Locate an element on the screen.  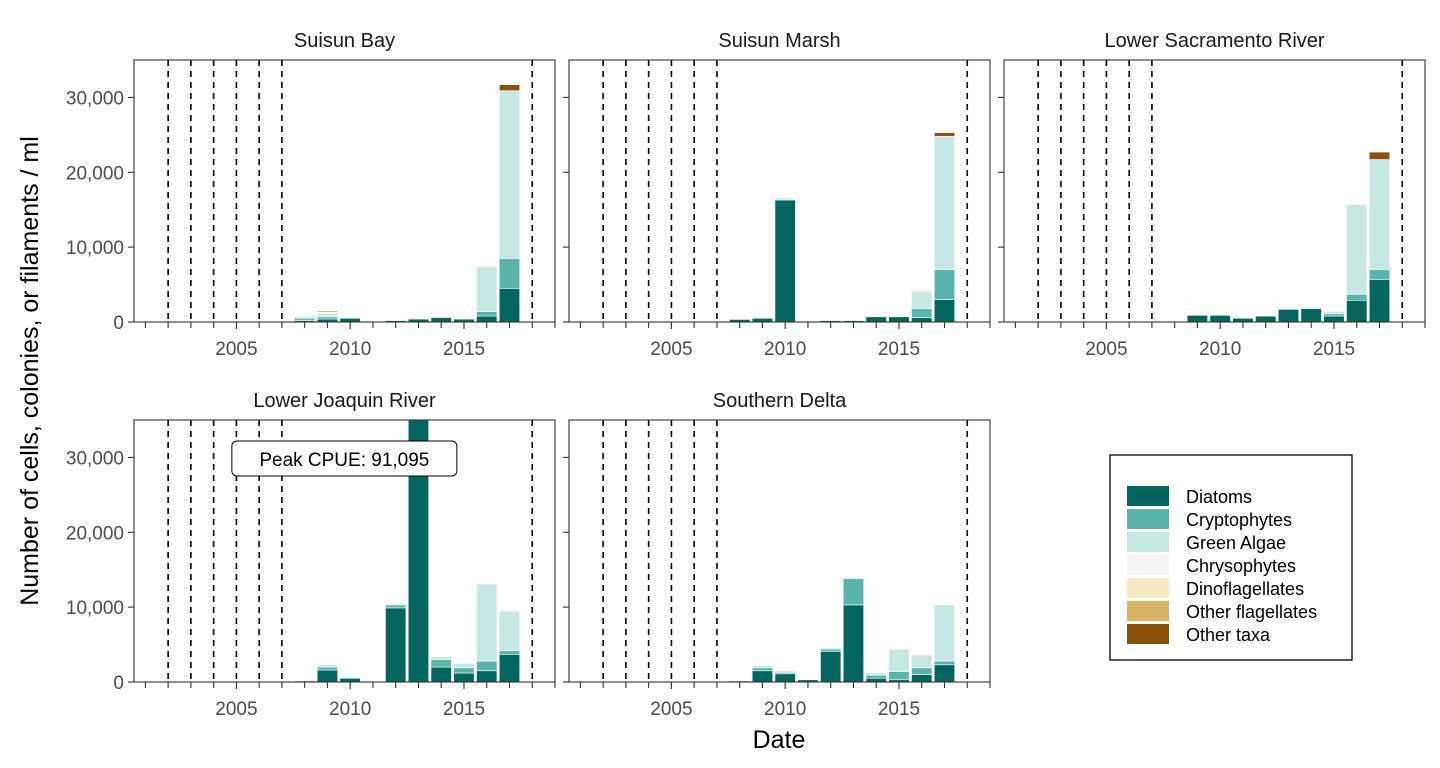
facet-title: Suisun Marsh is located at coordinates (779, 41).